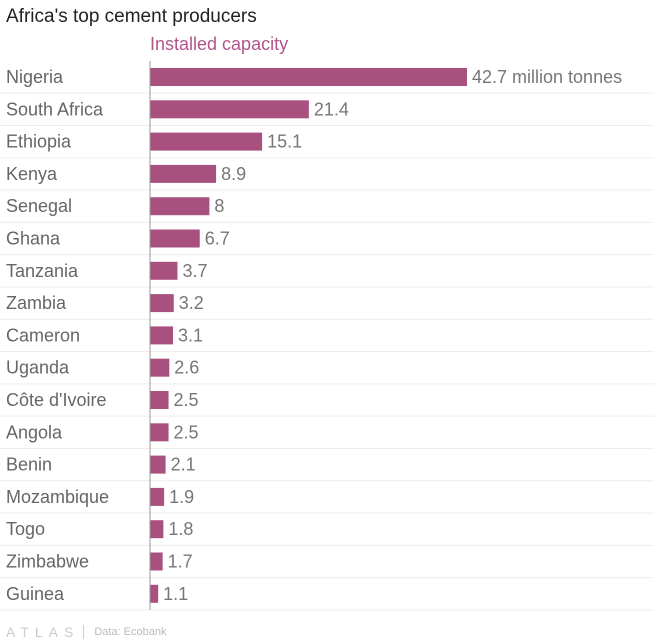 Image resolution: width=654 pixels, height=643 pixels. I want to click on category-label: Cameron, so click(43, 335).